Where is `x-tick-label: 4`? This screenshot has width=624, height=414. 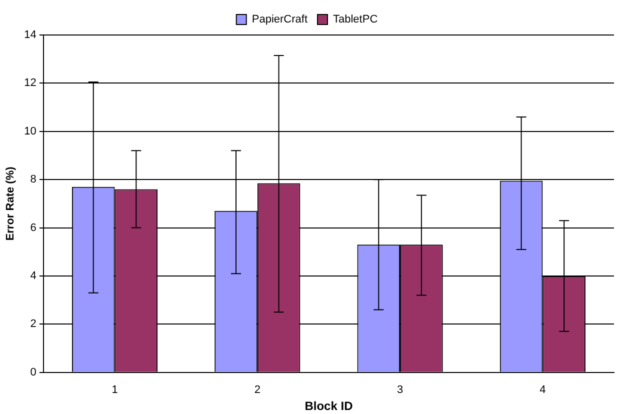
x-tick-label: 4 is located at coordinates (543, 390).